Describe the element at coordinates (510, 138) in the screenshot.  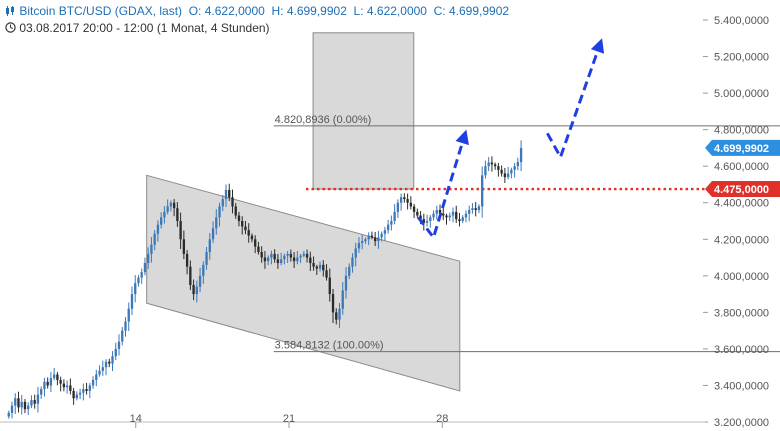
I see `projection-arrows-layer` at that location.